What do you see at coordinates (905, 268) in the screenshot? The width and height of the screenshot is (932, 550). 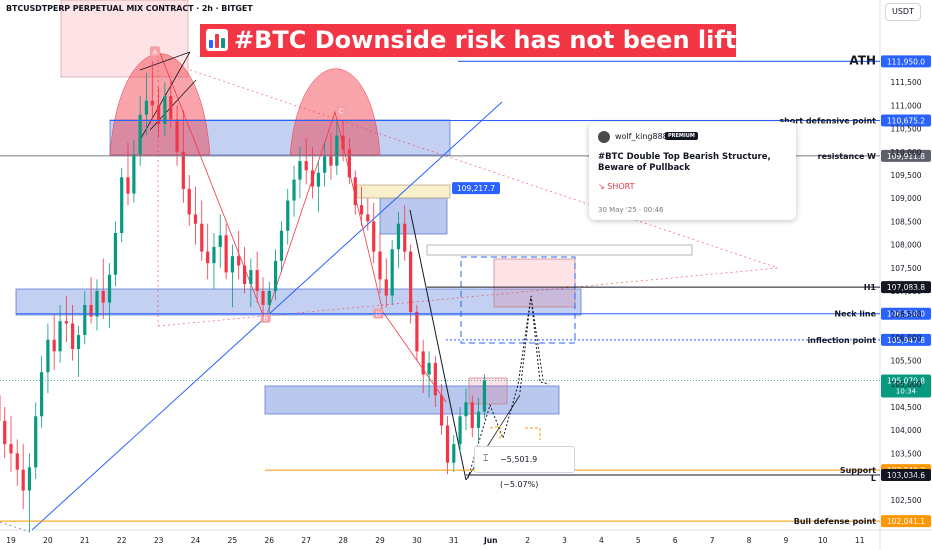 I see `y-tick-label: 107,500` at bounding box center [905, 268].